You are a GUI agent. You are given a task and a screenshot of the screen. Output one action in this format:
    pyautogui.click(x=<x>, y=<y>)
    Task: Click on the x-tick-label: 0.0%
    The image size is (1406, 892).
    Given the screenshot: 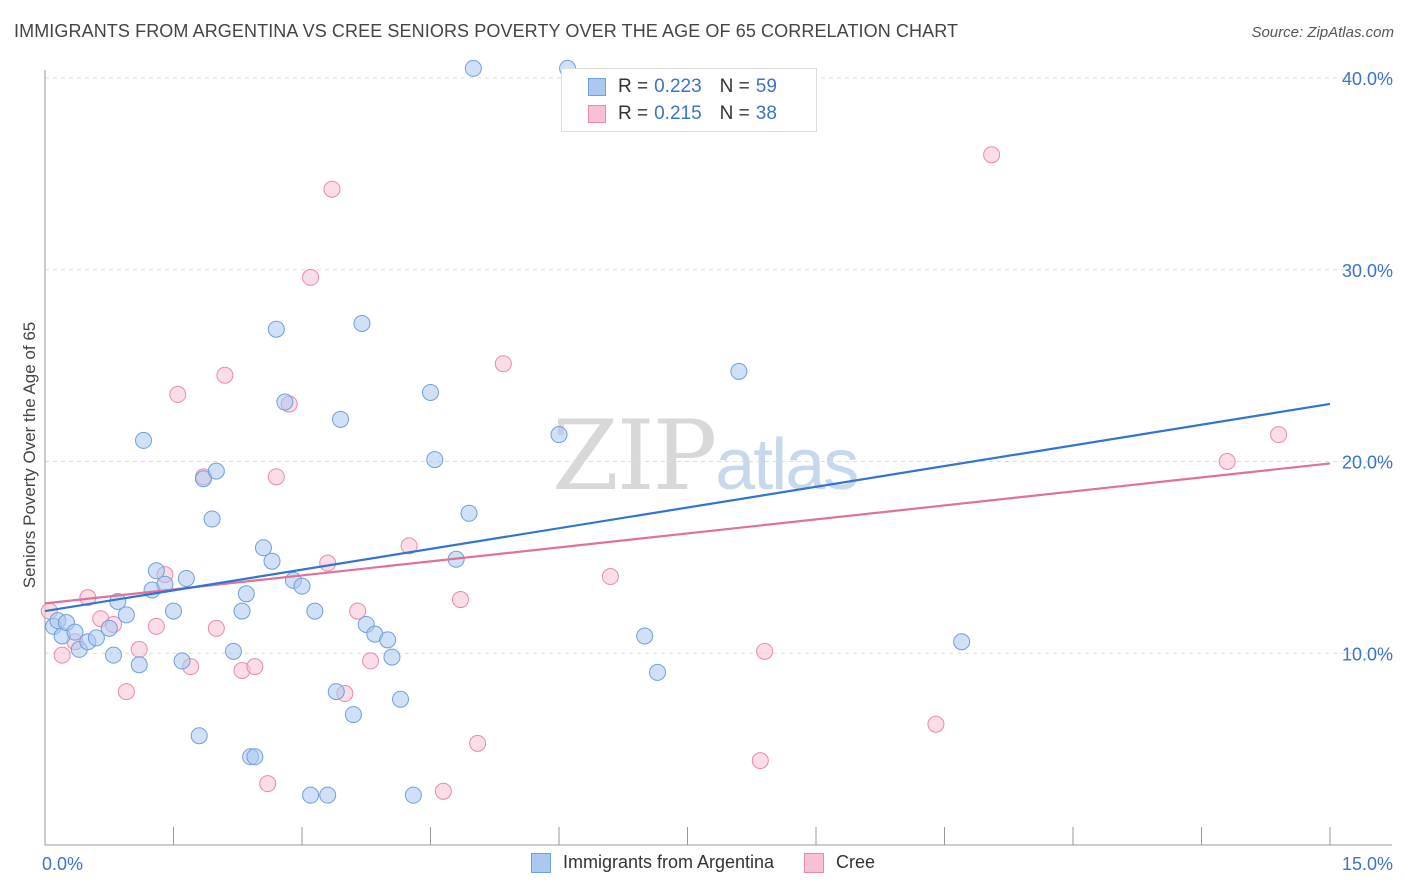 What is the action you would take?
    pyautogui.click(x=62, y=864)
    